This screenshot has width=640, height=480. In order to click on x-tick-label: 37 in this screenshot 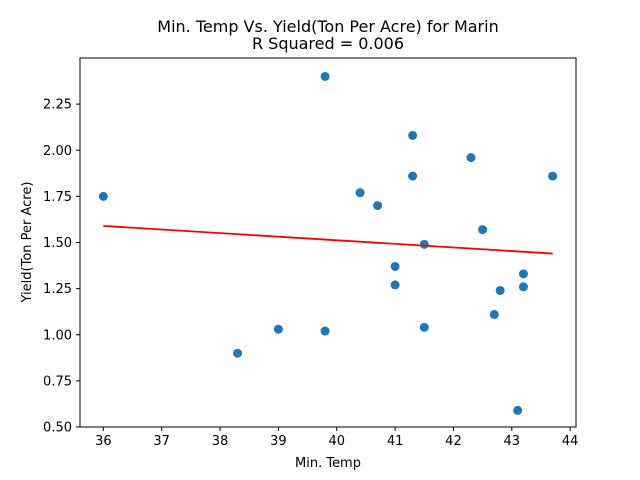, I will do `click(161, 441)`.